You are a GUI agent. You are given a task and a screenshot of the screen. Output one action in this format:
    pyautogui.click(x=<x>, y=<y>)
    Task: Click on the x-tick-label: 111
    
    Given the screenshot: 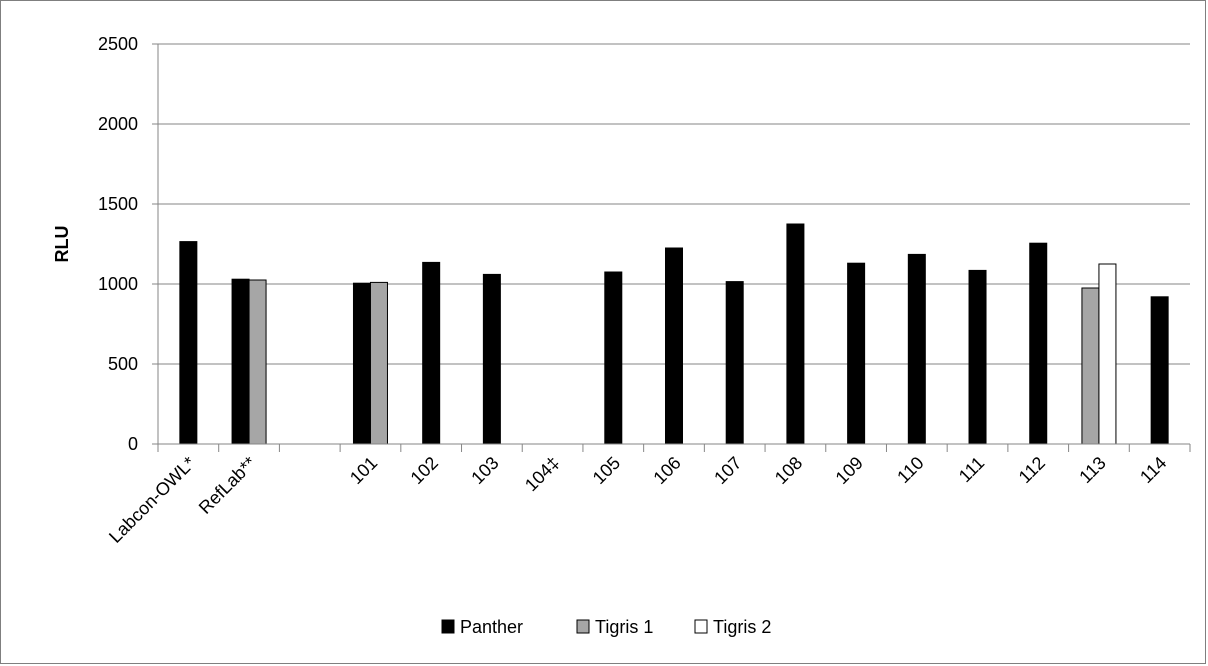 What is the action you would take?
    pyautogui.click(x=971, y=469)
    